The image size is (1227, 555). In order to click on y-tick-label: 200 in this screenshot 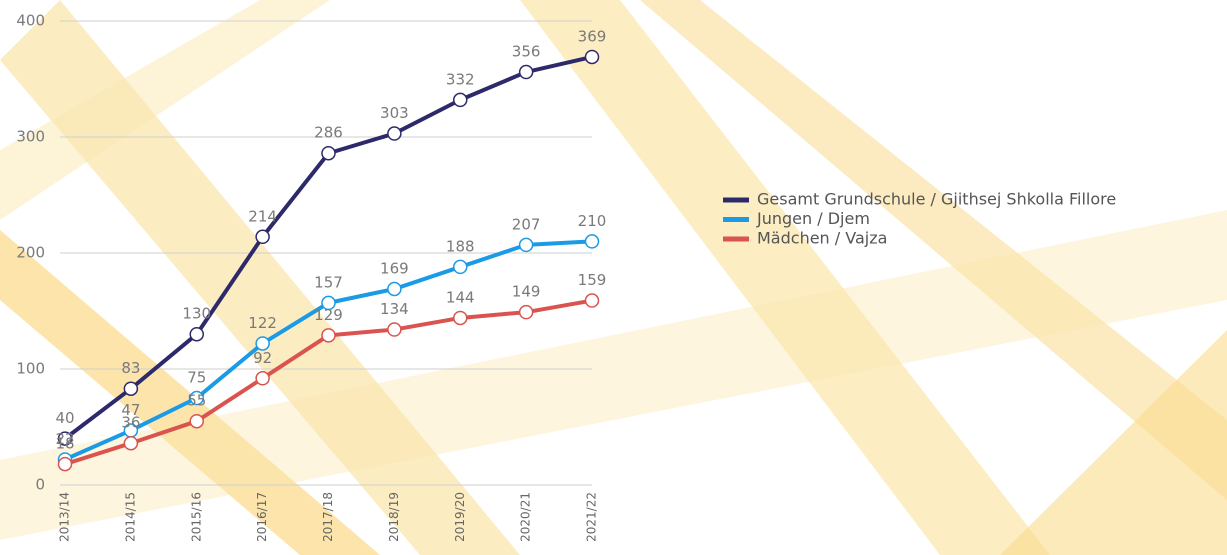, I will do `click(30, 253)`.